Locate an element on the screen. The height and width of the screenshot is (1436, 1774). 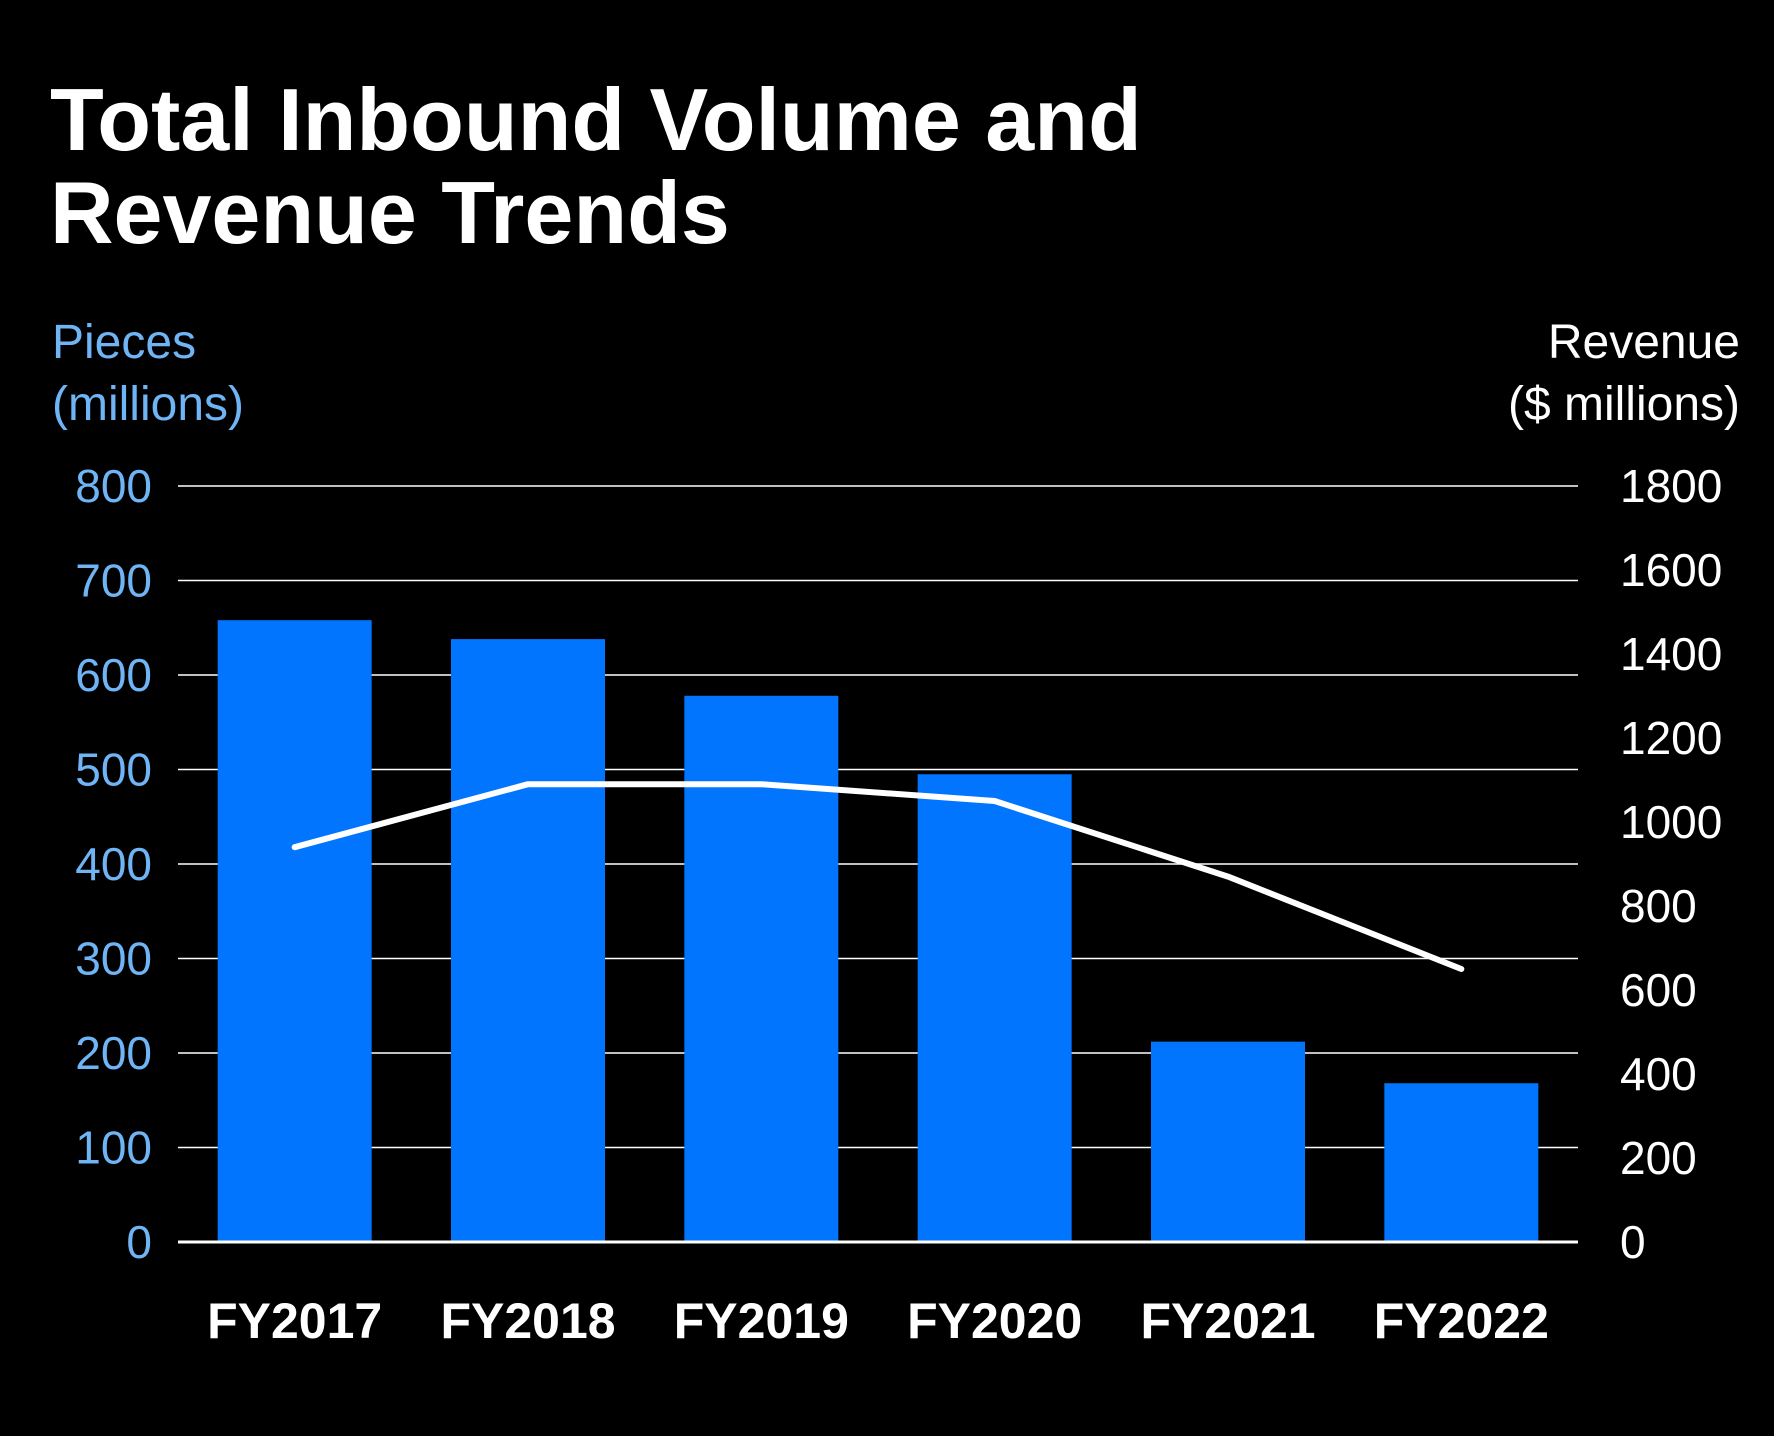
left-tick-label: 200 is located at coordinates (113, 1053).